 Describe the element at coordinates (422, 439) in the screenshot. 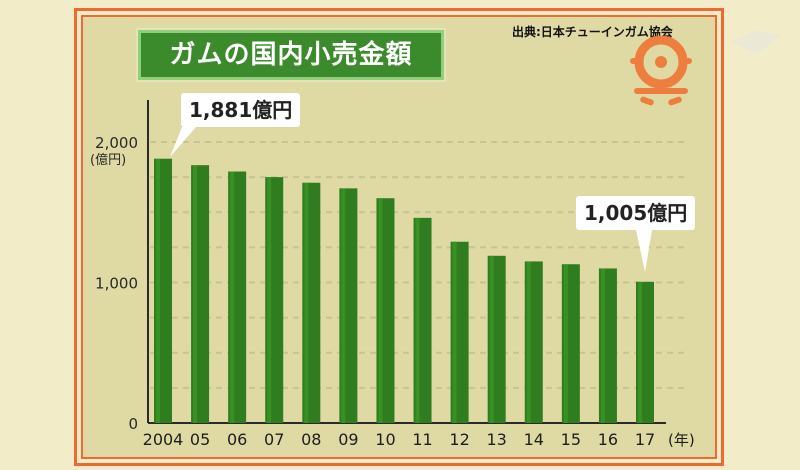

I see `x-tick-label: 11` at that location.